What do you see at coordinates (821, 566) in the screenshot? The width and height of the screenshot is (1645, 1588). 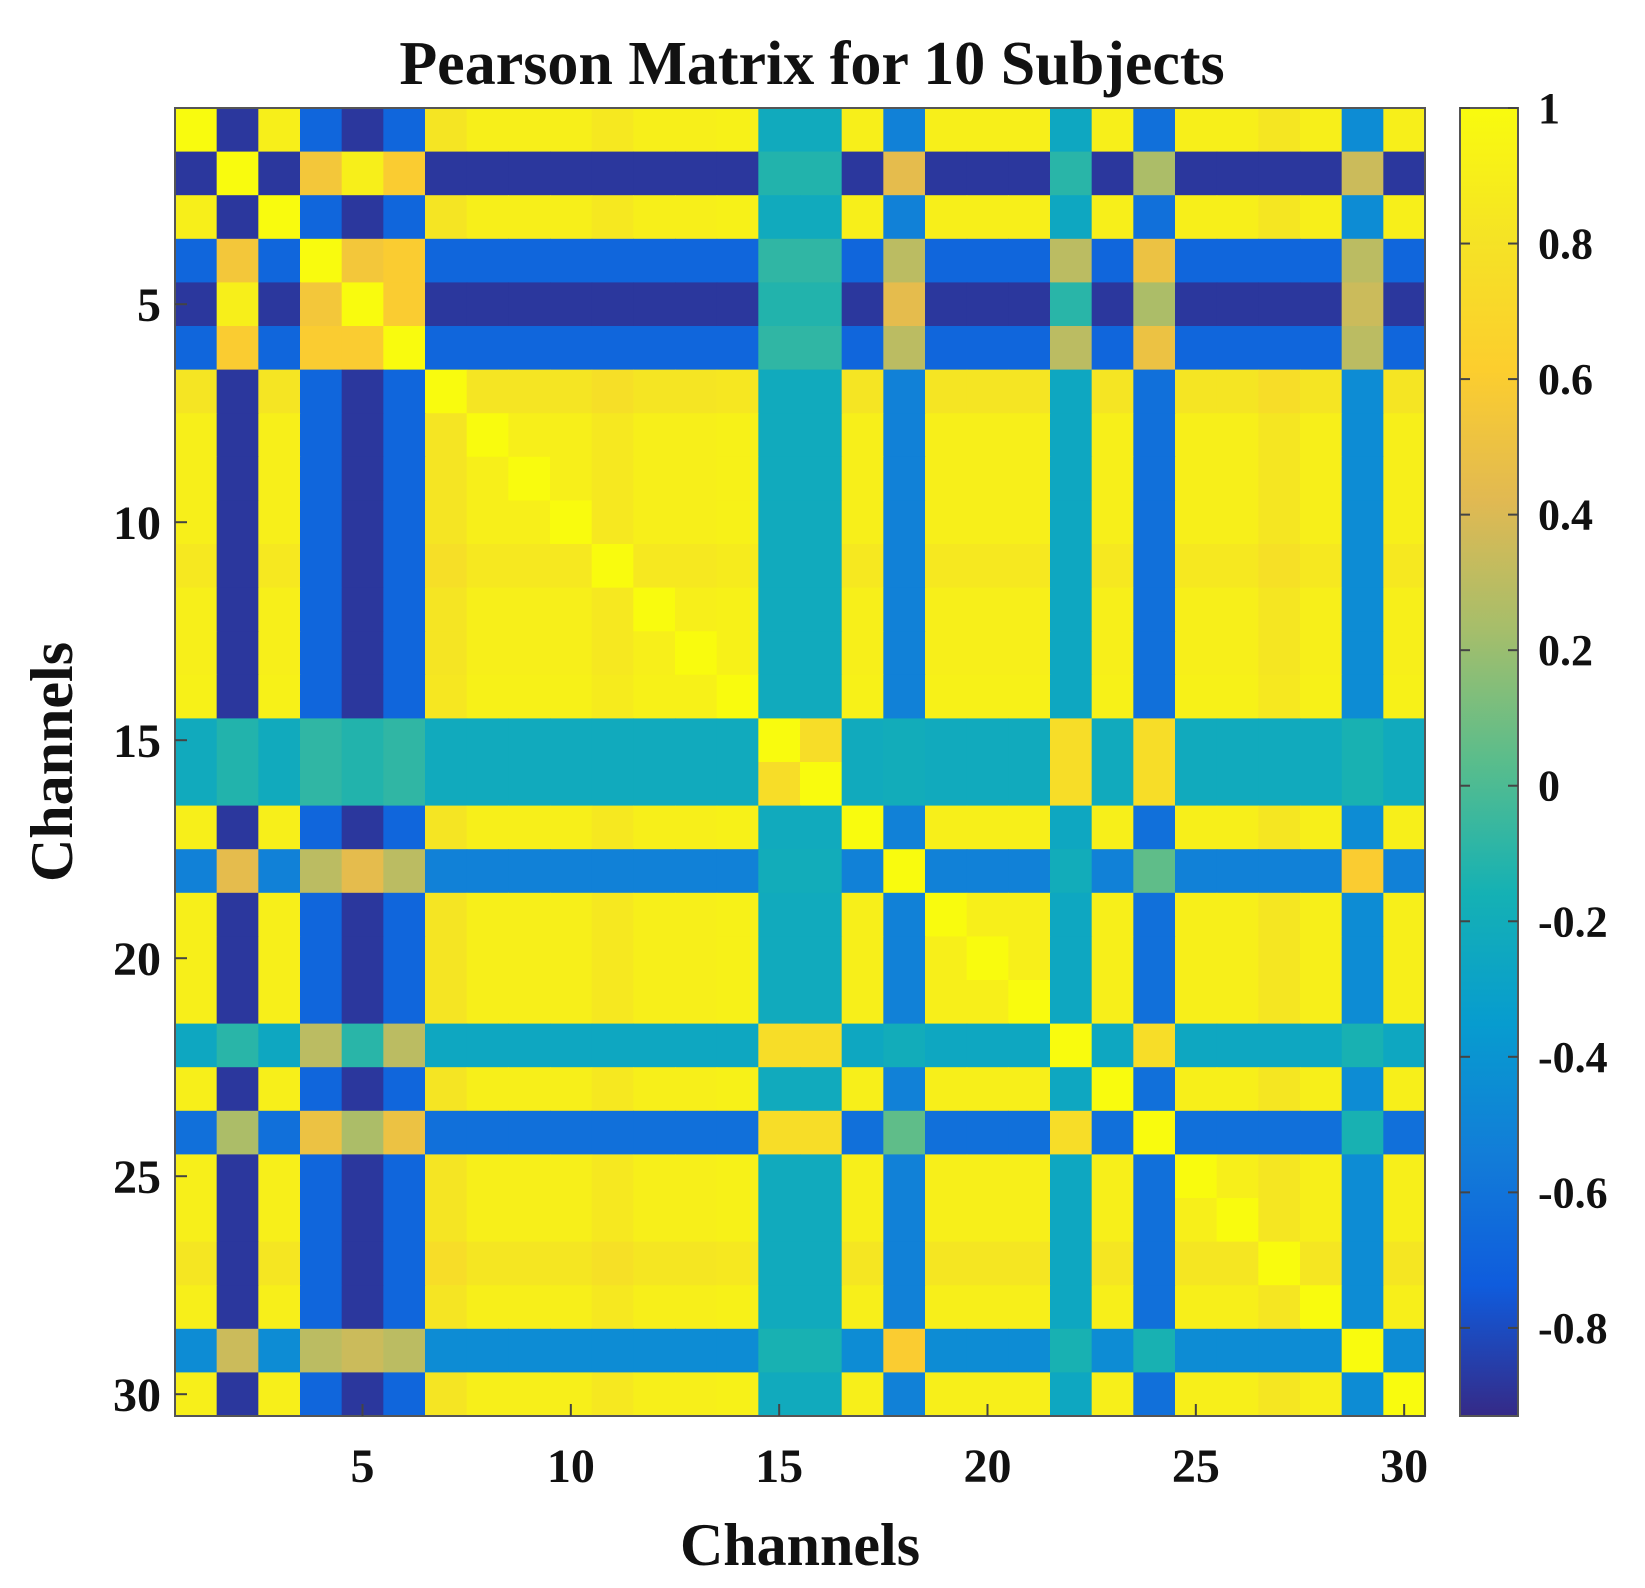 I see `heatmap-cell-r11-c16` at bounding box center [821, 566].